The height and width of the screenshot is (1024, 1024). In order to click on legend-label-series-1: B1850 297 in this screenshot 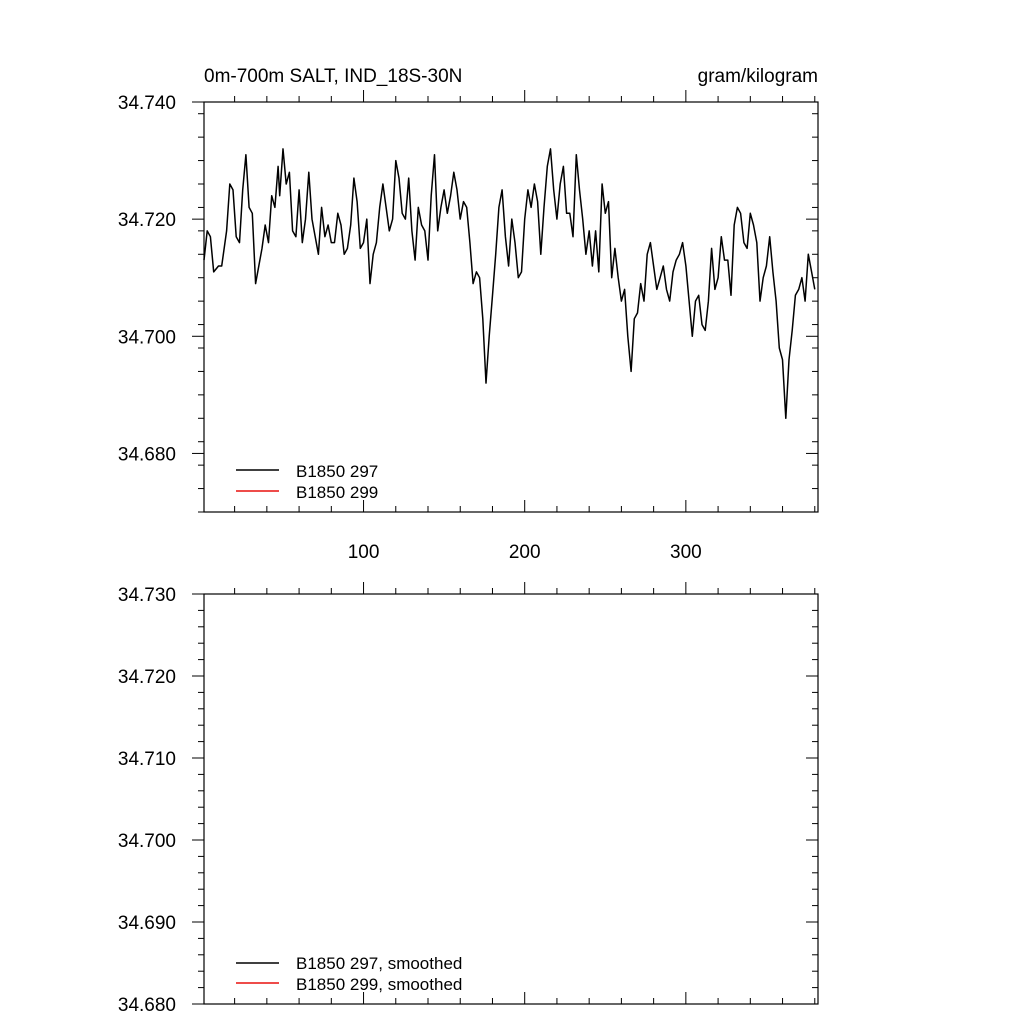, I will do `click(337, 471)`.